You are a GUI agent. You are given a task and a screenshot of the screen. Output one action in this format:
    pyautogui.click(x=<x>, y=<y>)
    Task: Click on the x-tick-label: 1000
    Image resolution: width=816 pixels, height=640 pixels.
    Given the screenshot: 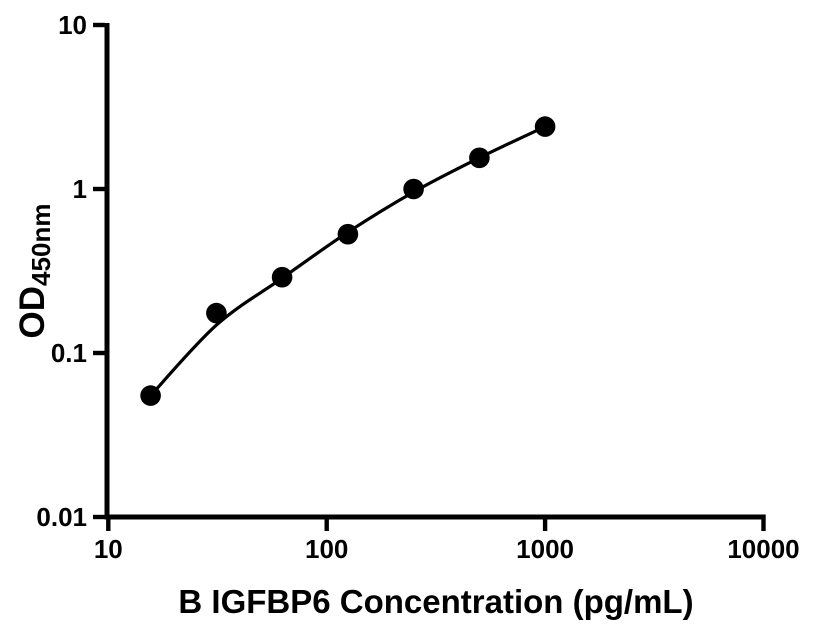 What is the action you would take?
    pyautogui.click(x=545, y=549)
    